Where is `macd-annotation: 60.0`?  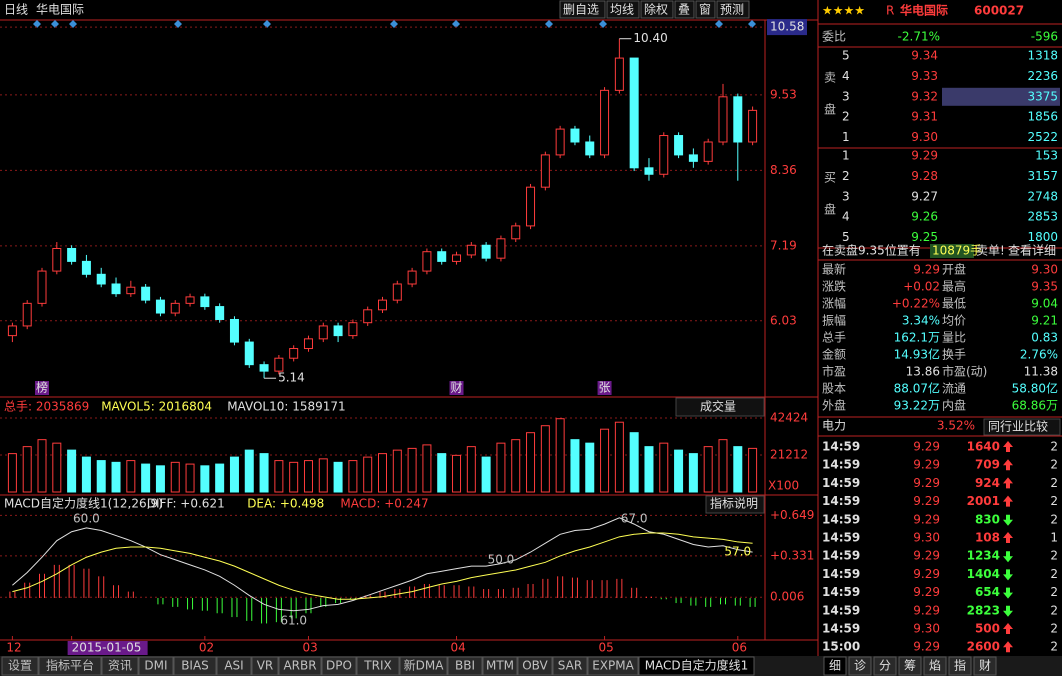 macd-annotation: 60.0 is located at coordinates (86, 519).